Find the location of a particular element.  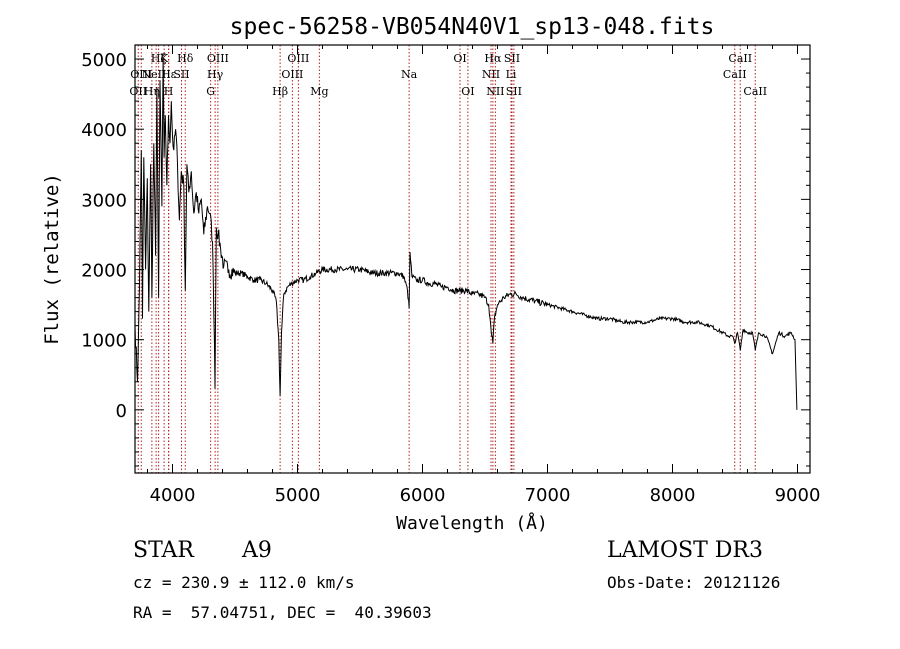

y-tick-label: 1000 is located at coordinates (104, 341).